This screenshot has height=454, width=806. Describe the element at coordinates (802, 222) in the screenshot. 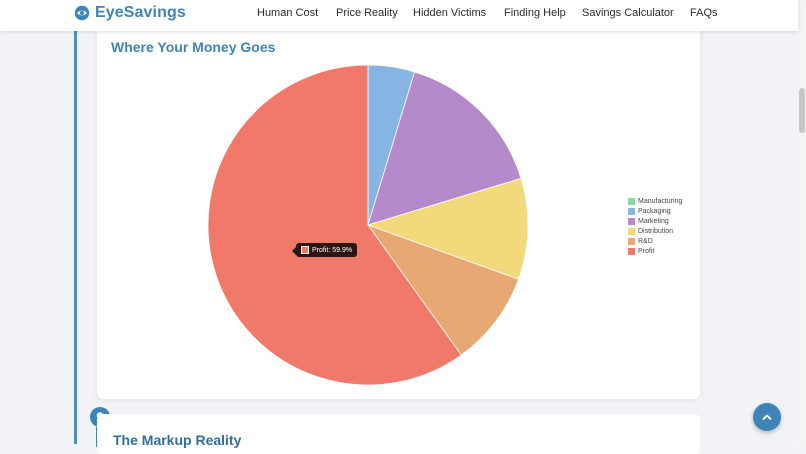

I see `scrollbar-track` at that location.